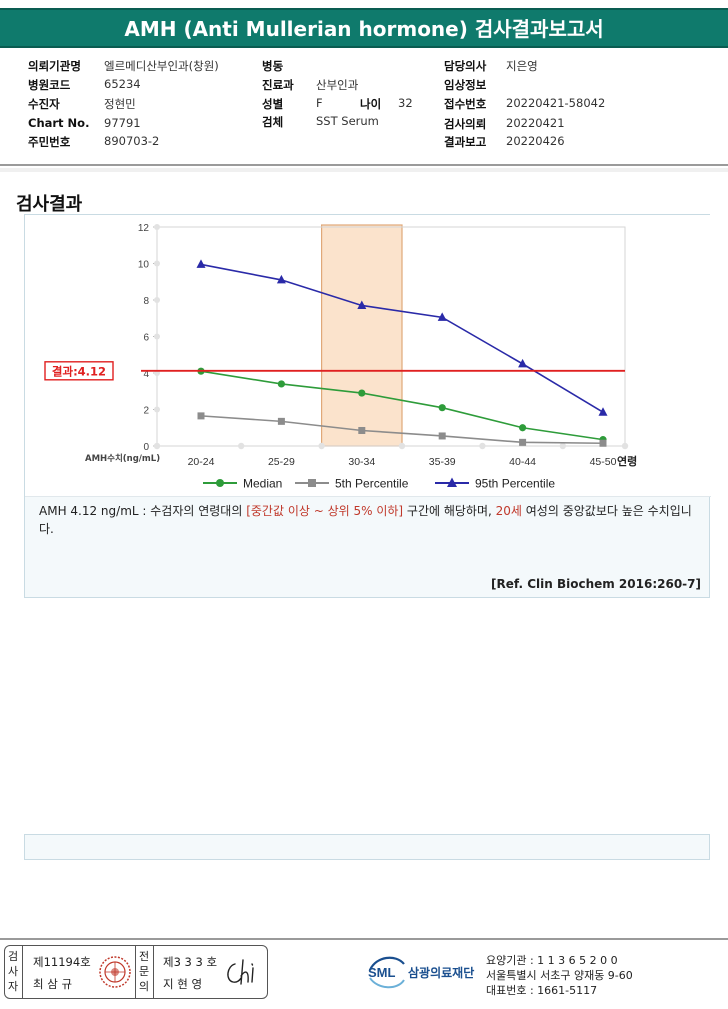 Image resolution: width=728 pixels, height=1009 pixels. I want to click on x-tick-label: 45-50, so click(603, 462).